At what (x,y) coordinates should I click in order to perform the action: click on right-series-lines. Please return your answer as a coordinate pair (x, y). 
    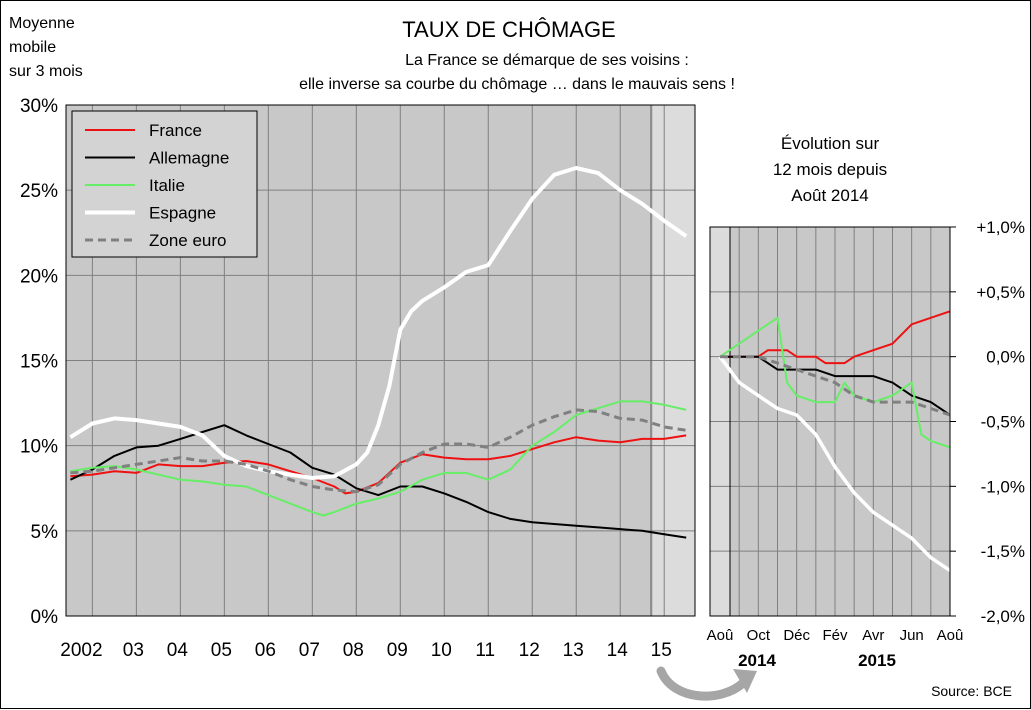
    Looking at the image, I should click on (834, 441).